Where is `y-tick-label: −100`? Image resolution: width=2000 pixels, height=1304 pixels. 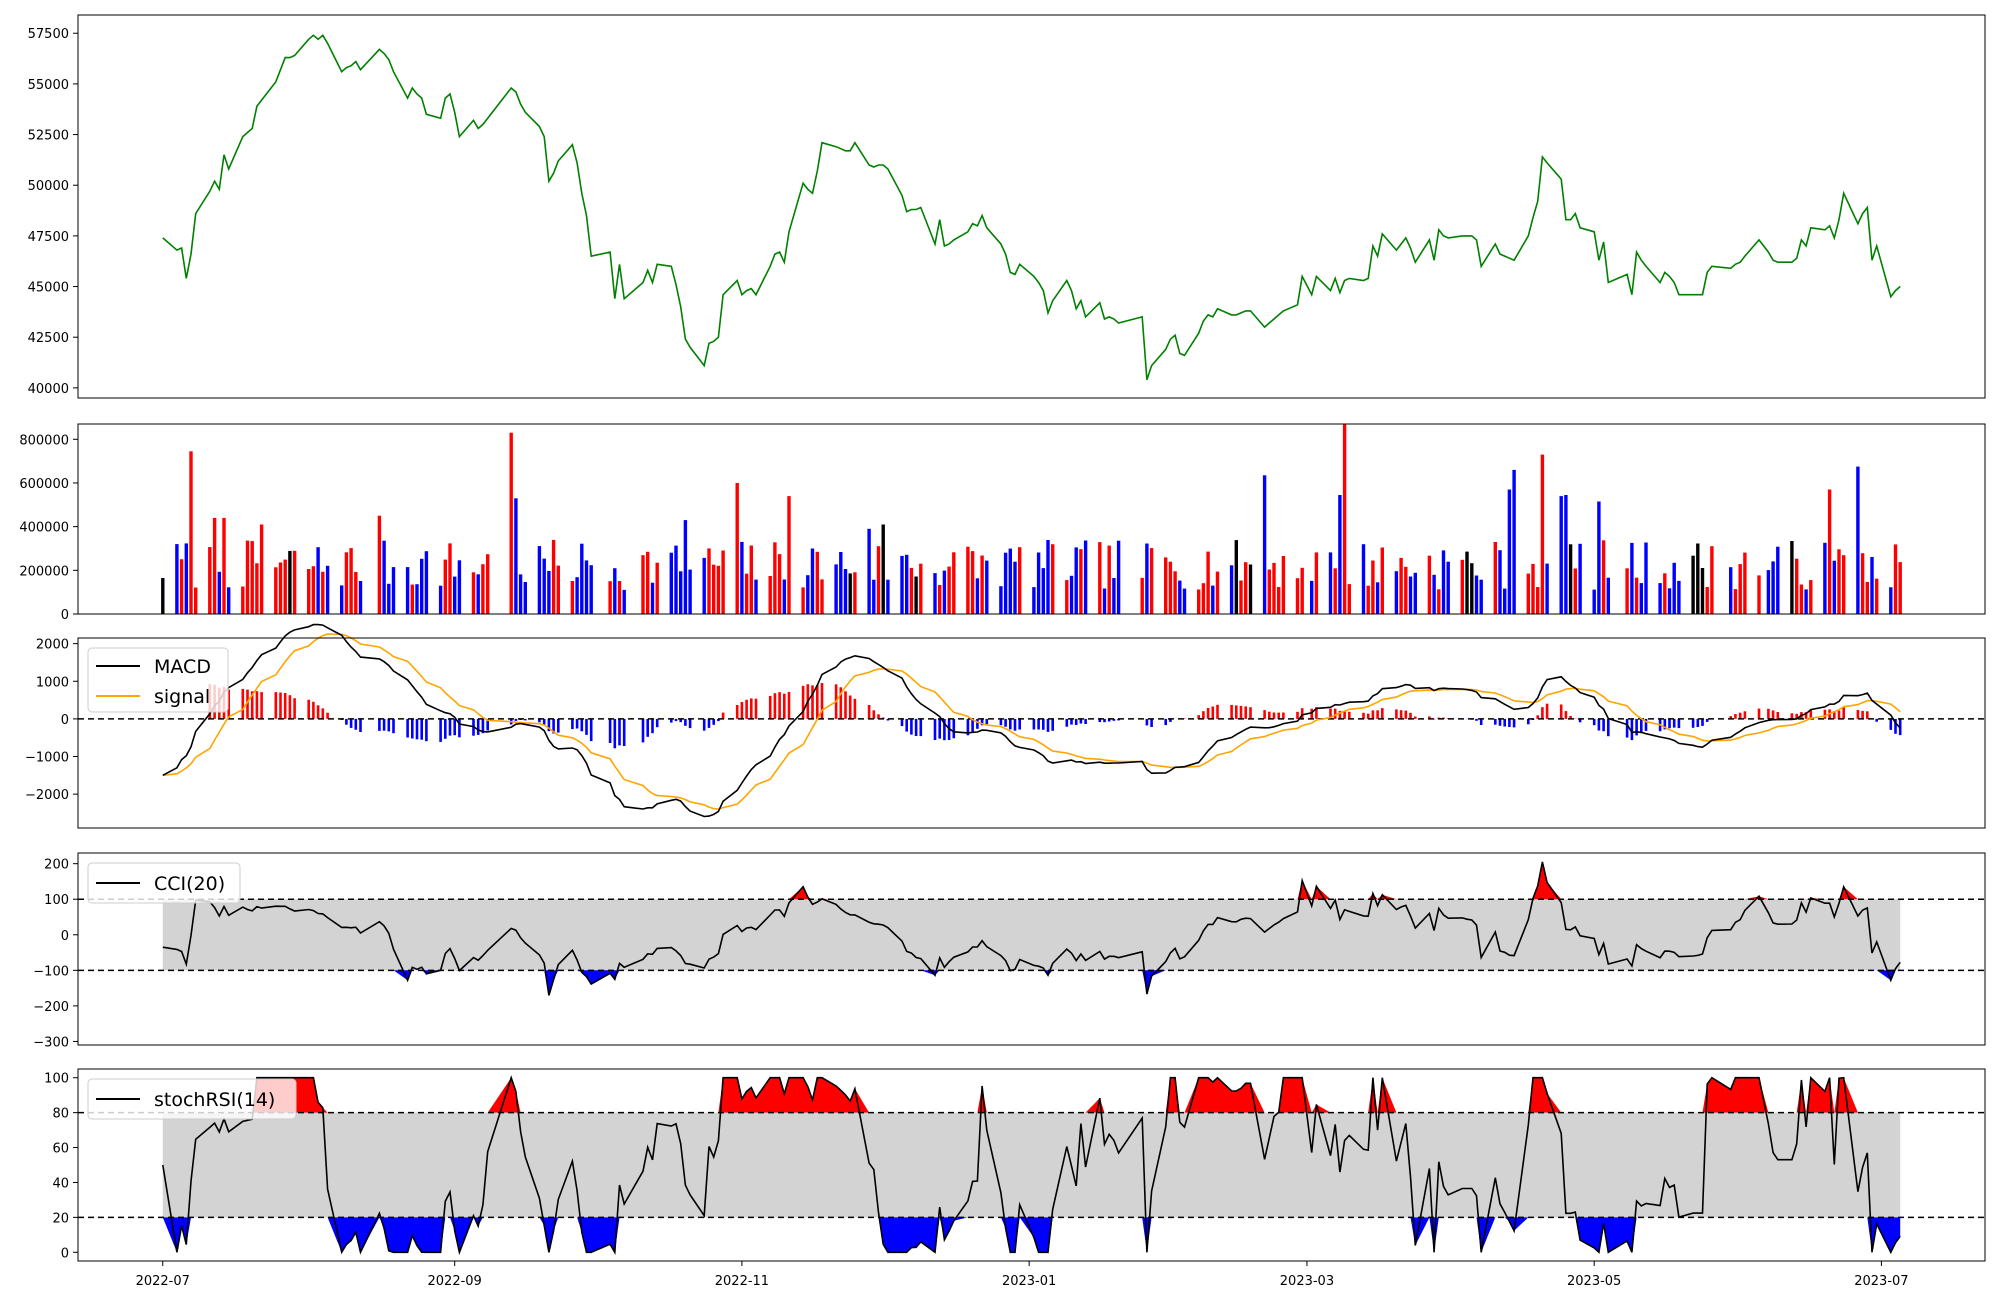 y-tick-label: −100 is located at coordinates (51, 971).